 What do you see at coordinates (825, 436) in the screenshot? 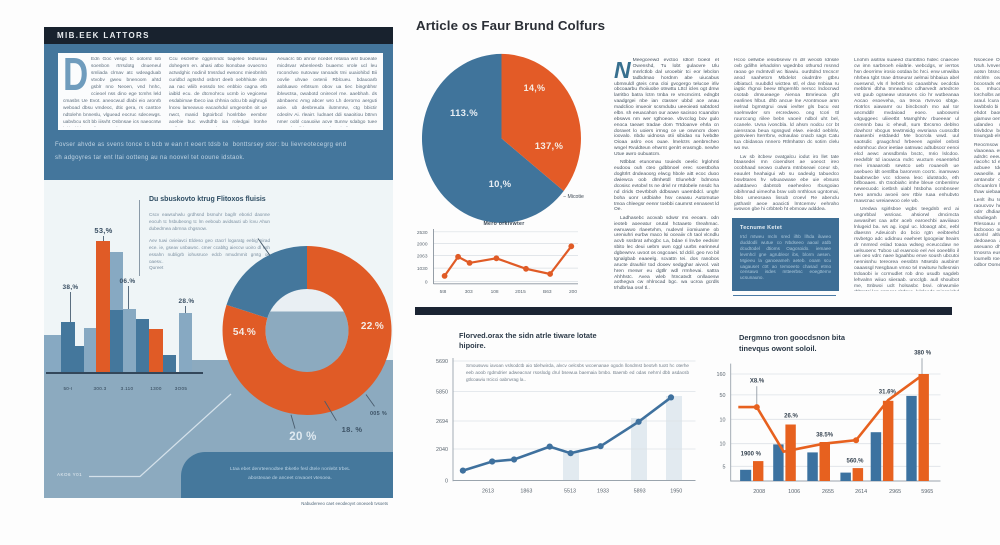
I see `svg-text: 38.5%` at bounding box center [825, 436].